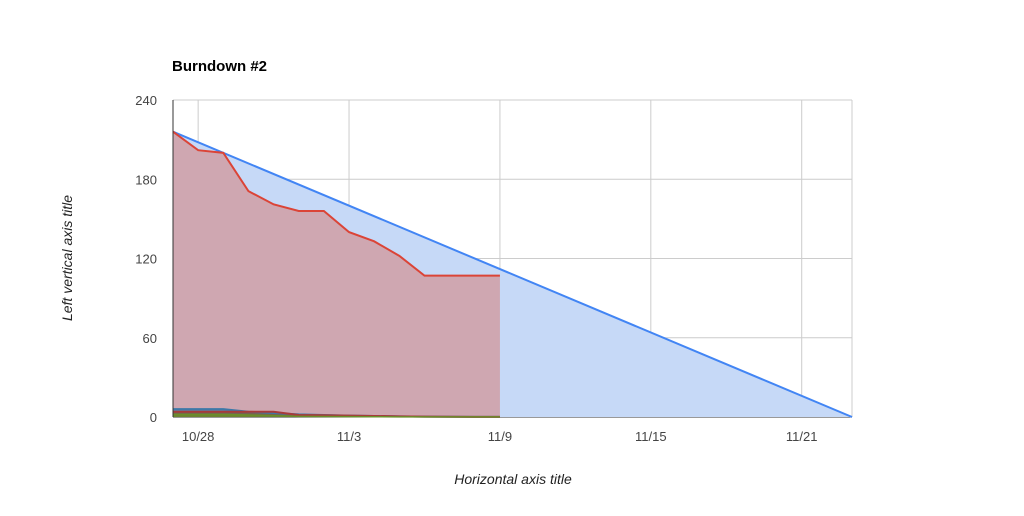  I want to click on x-tick-label: 10/28, so click(198, 436).